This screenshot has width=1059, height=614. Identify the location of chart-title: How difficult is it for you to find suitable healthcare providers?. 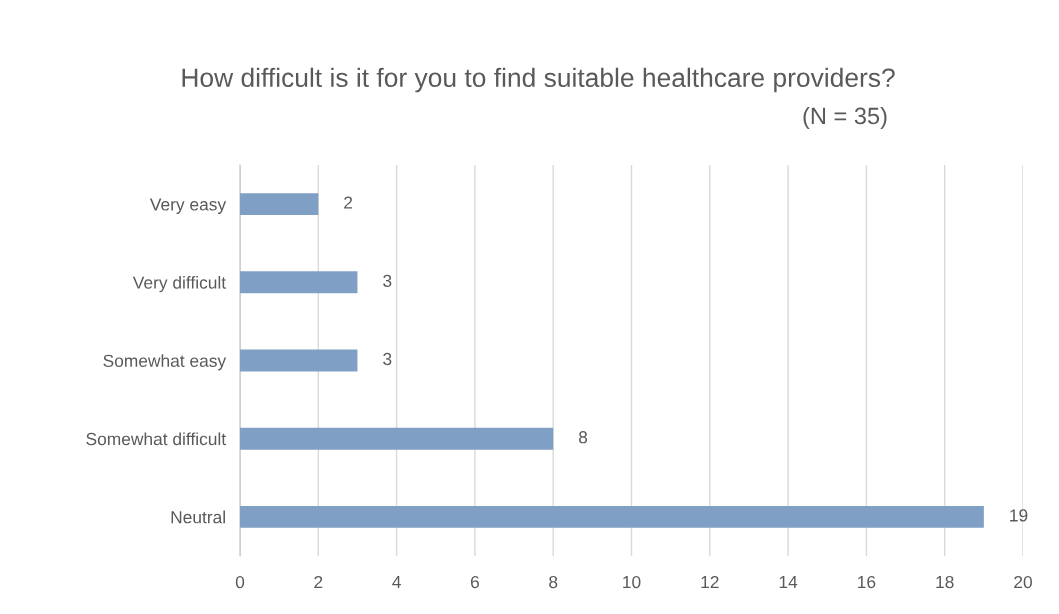
(538, 80).